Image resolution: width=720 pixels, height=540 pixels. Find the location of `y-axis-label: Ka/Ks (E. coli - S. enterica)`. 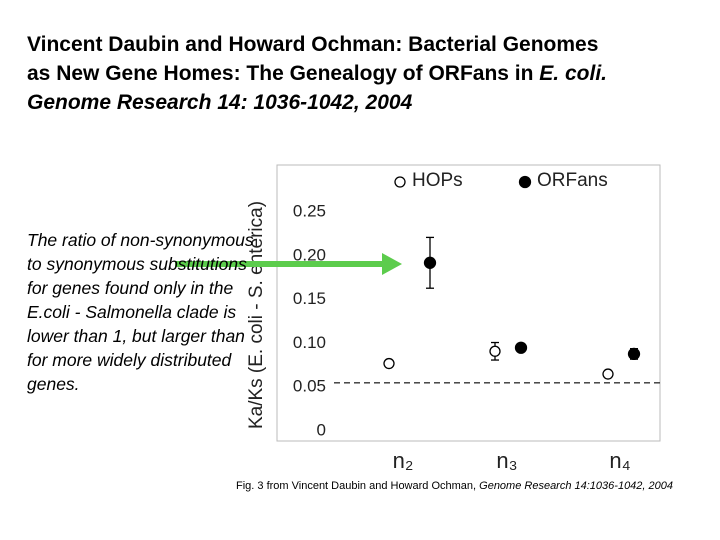

y-axis-label: Ka/Ks (E. coli - S. enterica) is located at coordinates (256, 315).